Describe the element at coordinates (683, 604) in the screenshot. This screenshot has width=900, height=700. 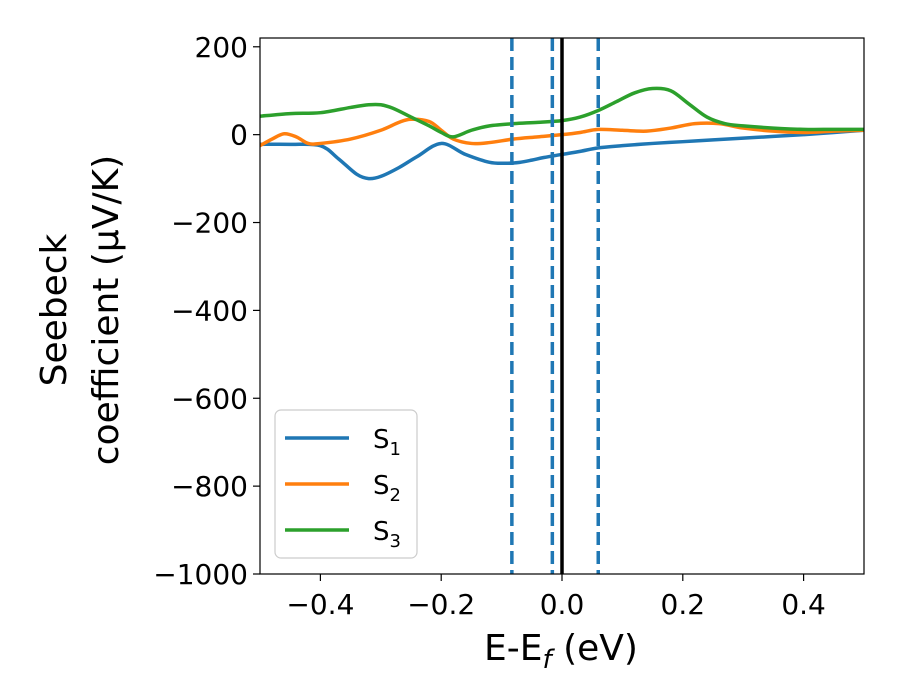
I see `x-tick-label: 0.2` at that location.